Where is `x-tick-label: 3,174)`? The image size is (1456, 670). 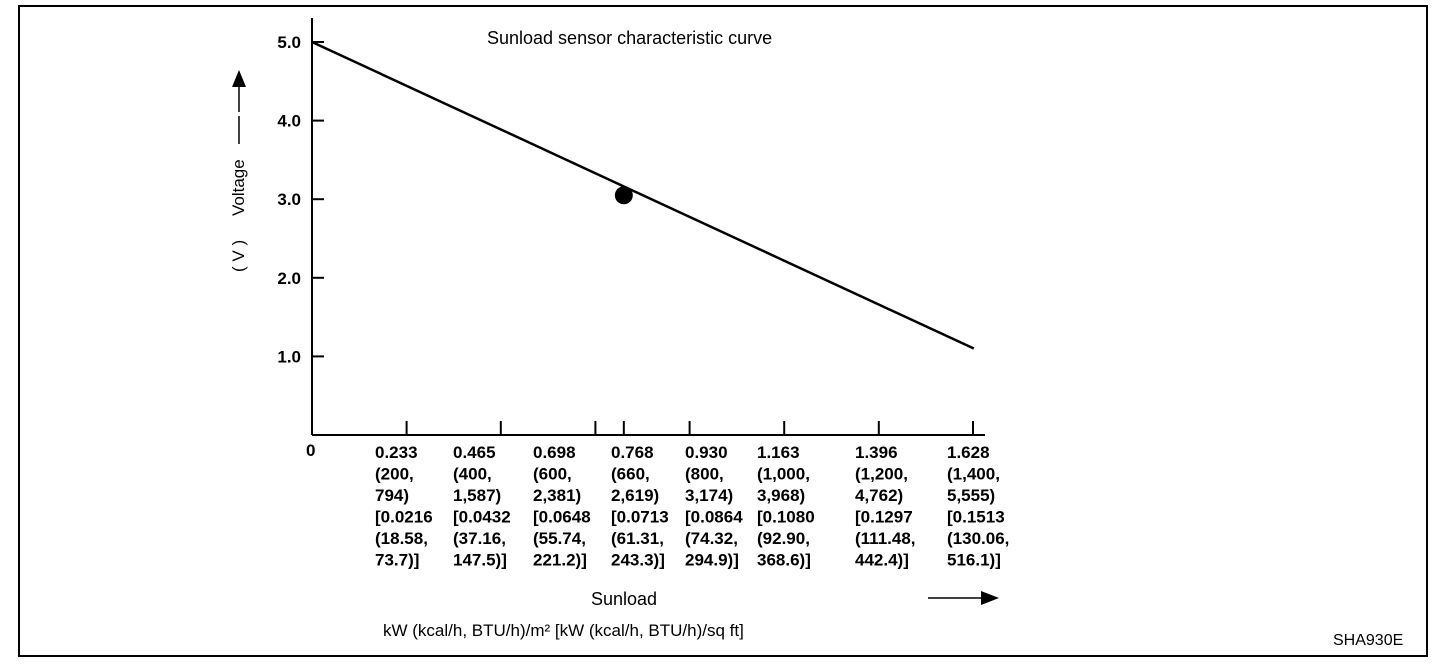
x-tick-label: 3,174) is located at coordinates (709, 495).